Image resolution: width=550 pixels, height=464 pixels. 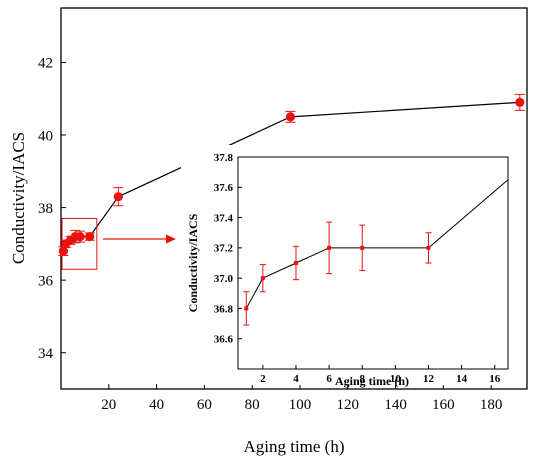 I want to click on inset-x-axis: 2 4 6 8 10 12 14 16, so click(x=380, y=375).